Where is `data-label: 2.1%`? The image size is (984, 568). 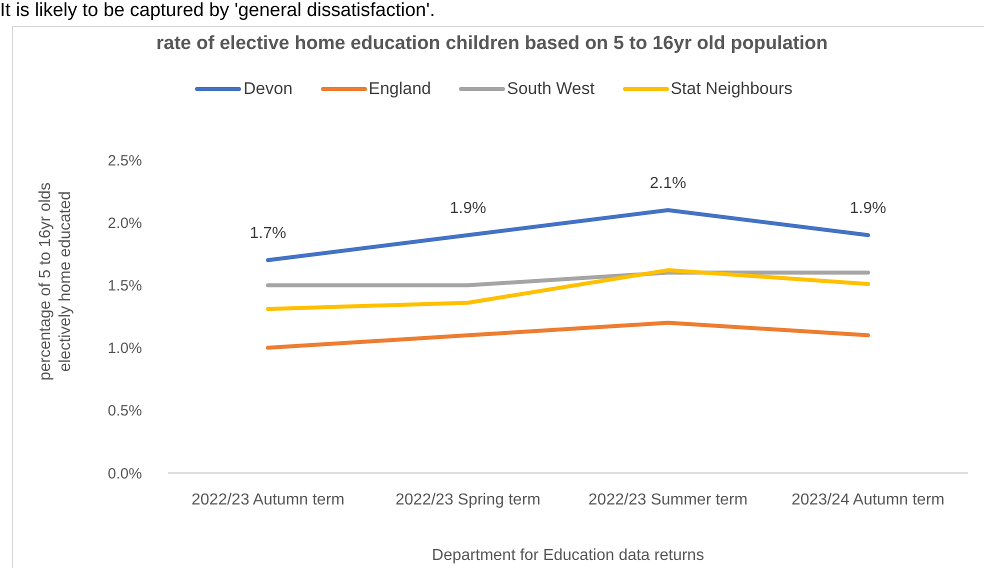 data-label: 2.1% is located at coordinates (668, 183).